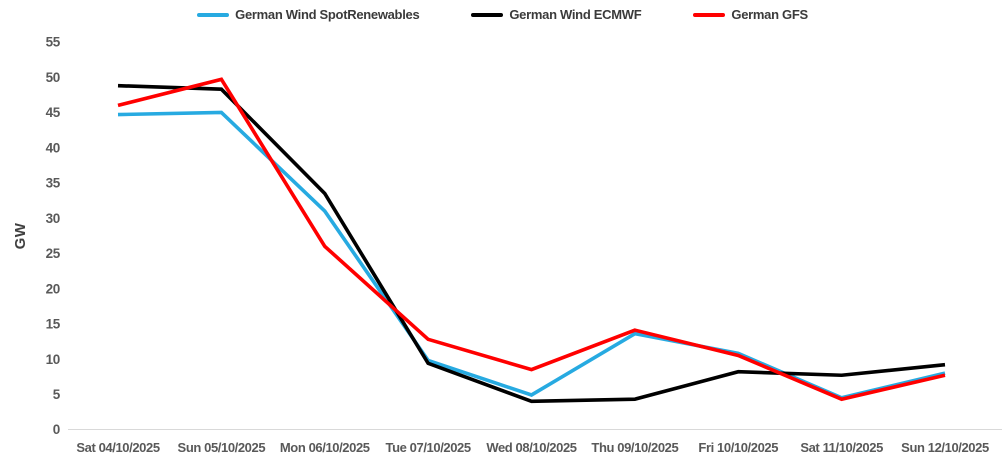  What do you see at coordinates (327, 14) in the screenshot?
I see `legend-label-spotrenewables: German Wind SpotRenewables` at bounding box center [327, 14].